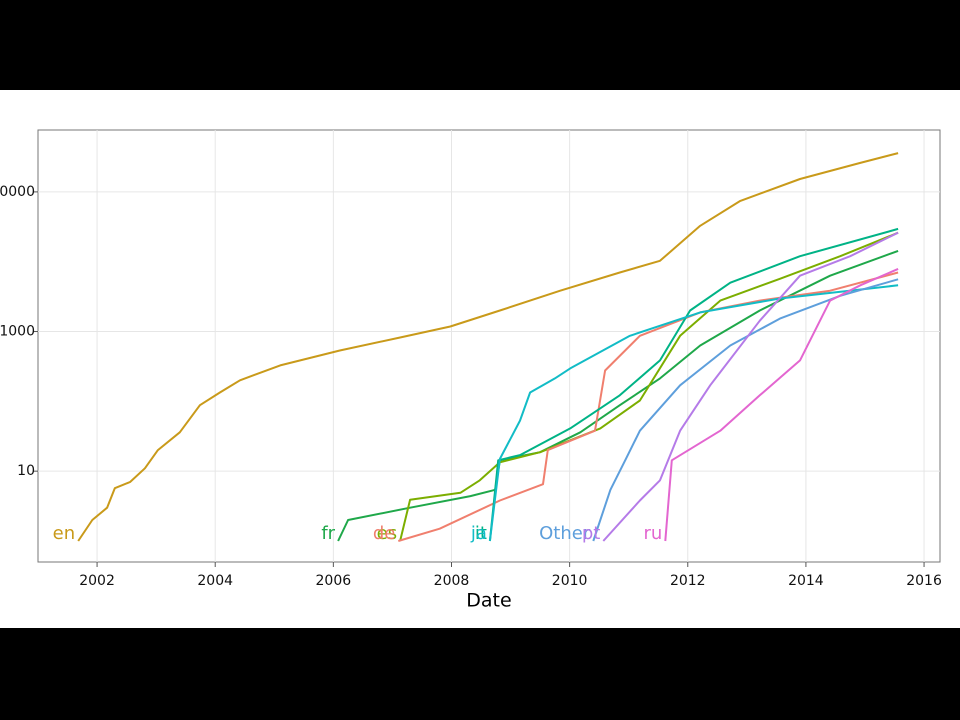 The width and height of the screenshot is (960, 720). I want to click on series-label: es, so click(387, 533).